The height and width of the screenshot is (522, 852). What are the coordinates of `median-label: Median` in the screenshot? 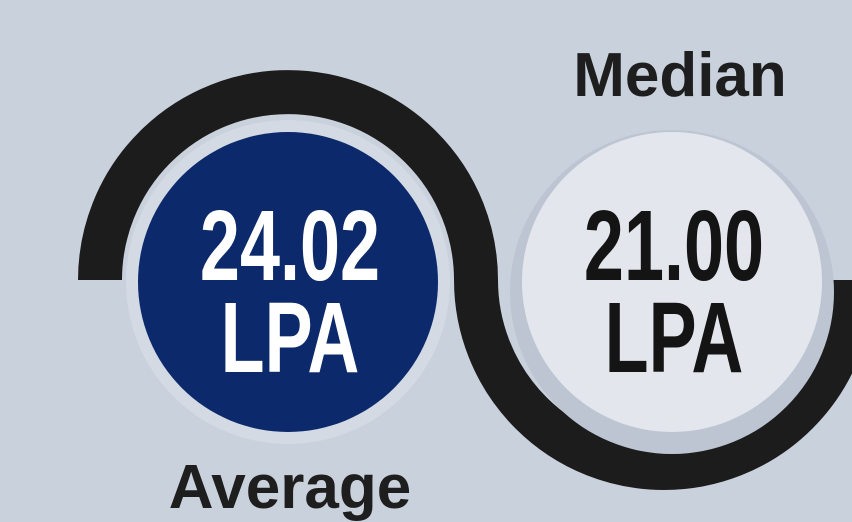 It's located at (680, 75).